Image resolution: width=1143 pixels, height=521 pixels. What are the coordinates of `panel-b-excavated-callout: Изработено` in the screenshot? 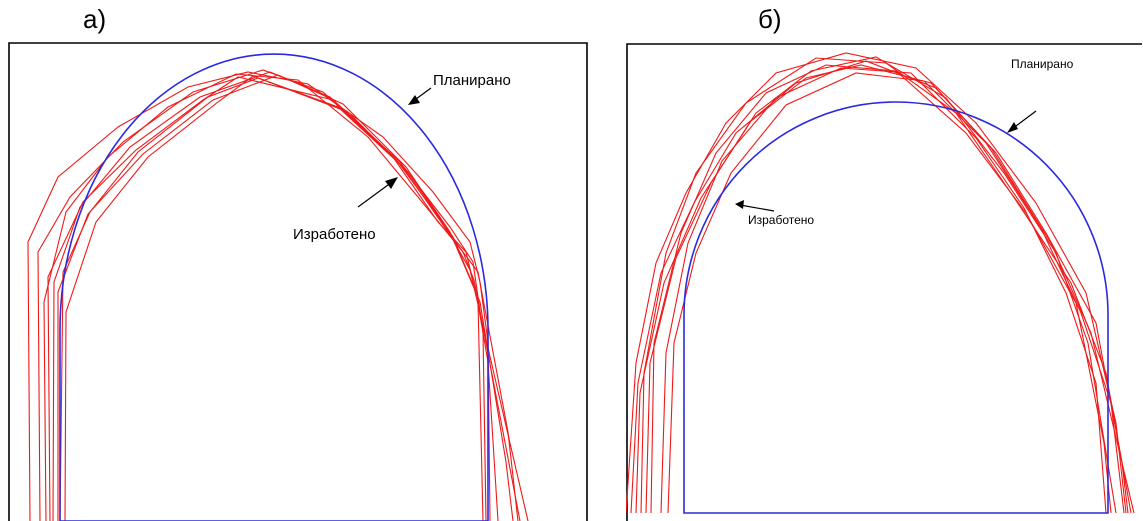 It's located at (774, 213).